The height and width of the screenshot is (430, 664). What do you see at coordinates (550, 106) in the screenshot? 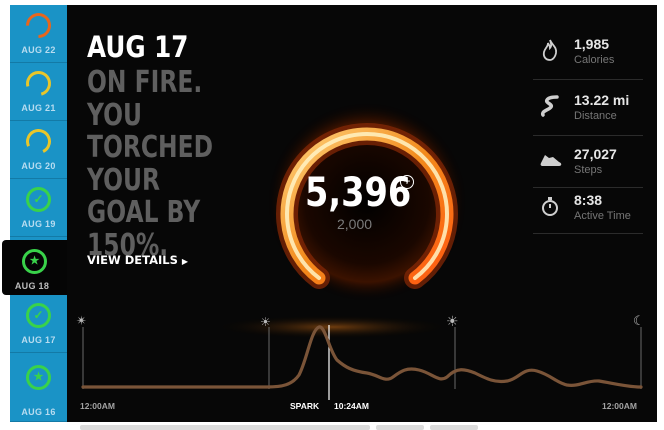
I see `road-icon` at bounding box center [550, 106].